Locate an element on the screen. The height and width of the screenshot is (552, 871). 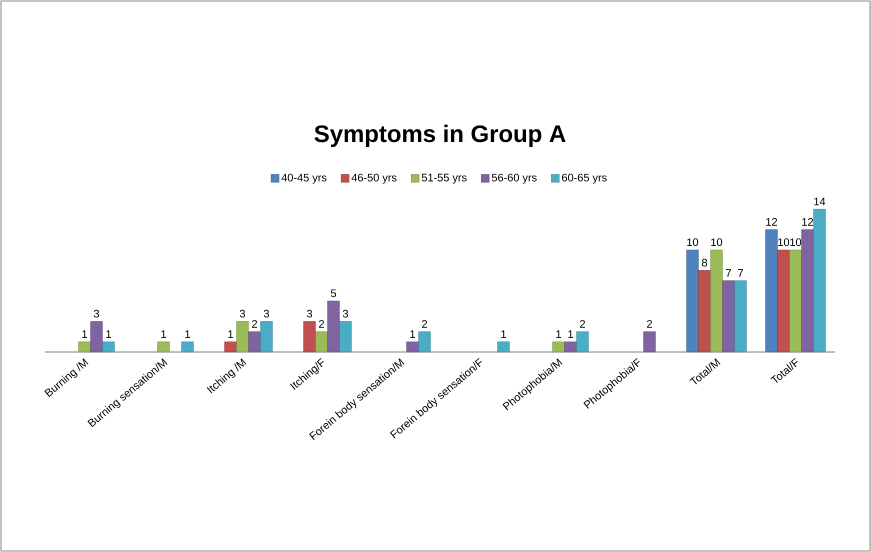
legend-label: 40-45 yrs is located at coordinates (303, 179).